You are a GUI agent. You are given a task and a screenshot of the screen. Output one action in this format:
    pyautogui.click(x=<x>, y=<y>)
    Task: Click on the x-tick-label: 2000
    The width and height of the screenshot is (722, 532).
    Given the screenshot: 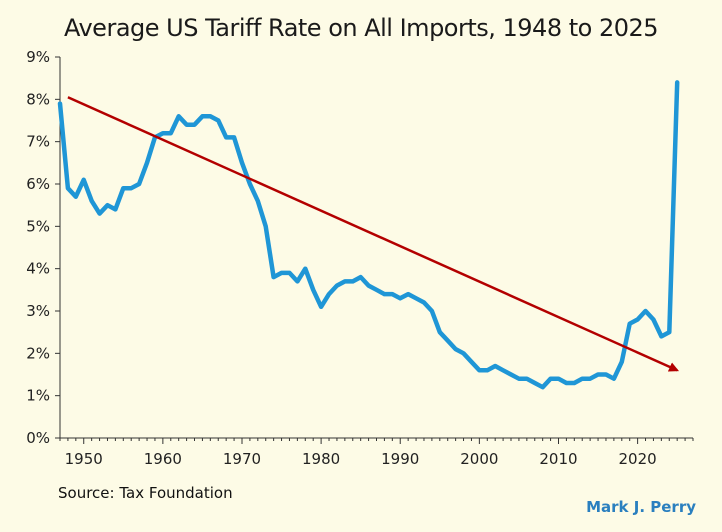 What is the action you would take?
    pyautogui.click(x=479, y=459)
    